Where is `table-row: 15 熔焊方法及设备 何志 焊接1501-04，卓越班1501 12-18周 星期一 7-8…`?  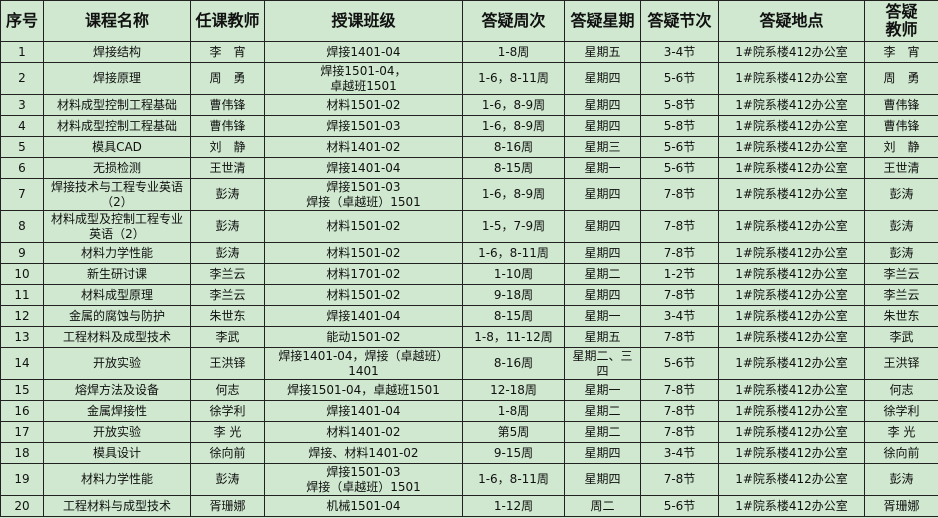 table-row: 15 熔焊方法及设备 何志 焊接1501-04，卓越班1501 12-18周 星期一 7-8… is located at coordinates (469, 390).